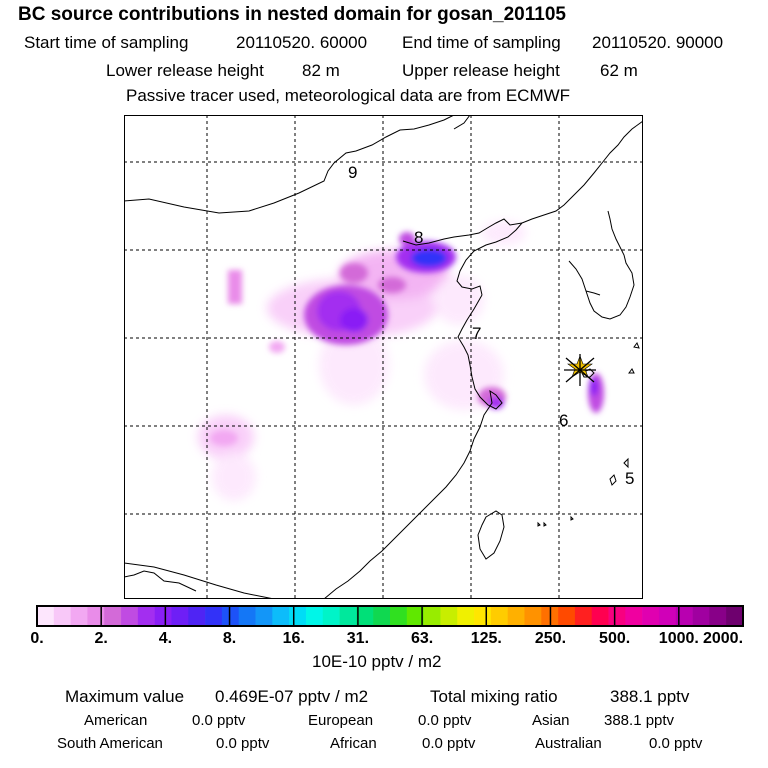  I want to click on colorbar-tick-label: 500., so click(615, 638).